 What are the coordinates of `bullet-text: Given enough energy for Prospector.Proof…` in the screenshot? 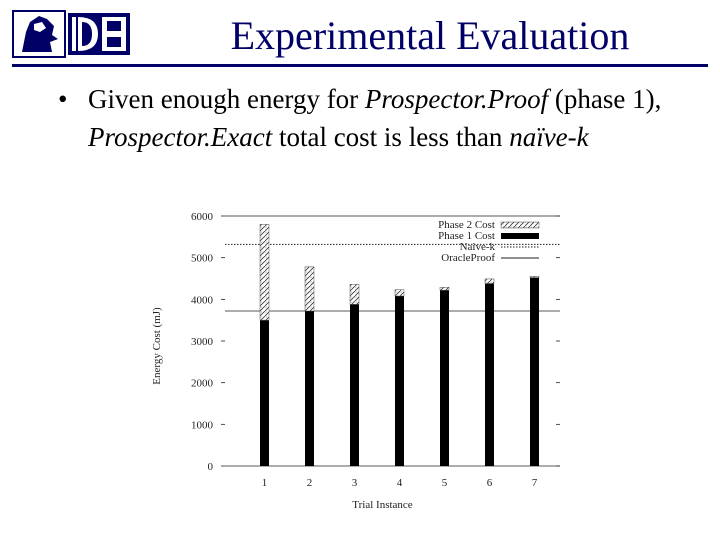 It's located at (388, 118).